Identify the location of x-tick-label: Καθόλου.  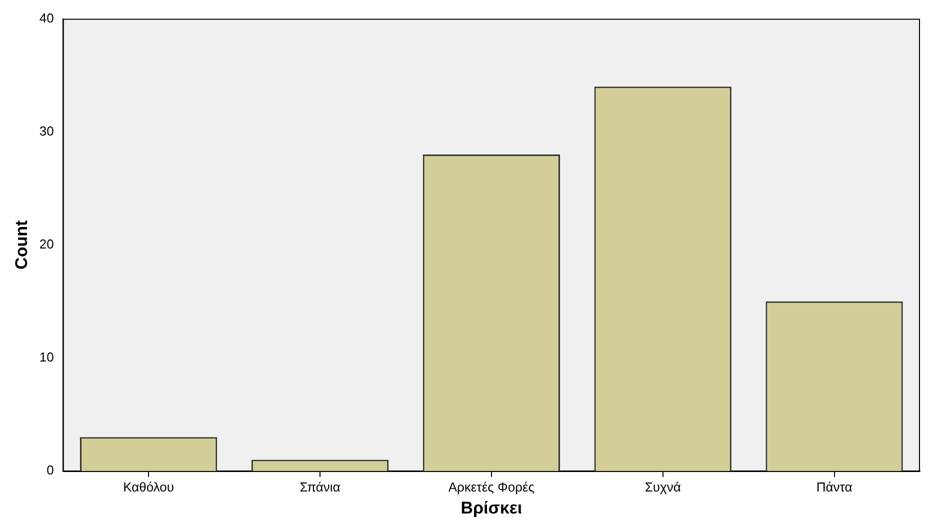
(148, 486).